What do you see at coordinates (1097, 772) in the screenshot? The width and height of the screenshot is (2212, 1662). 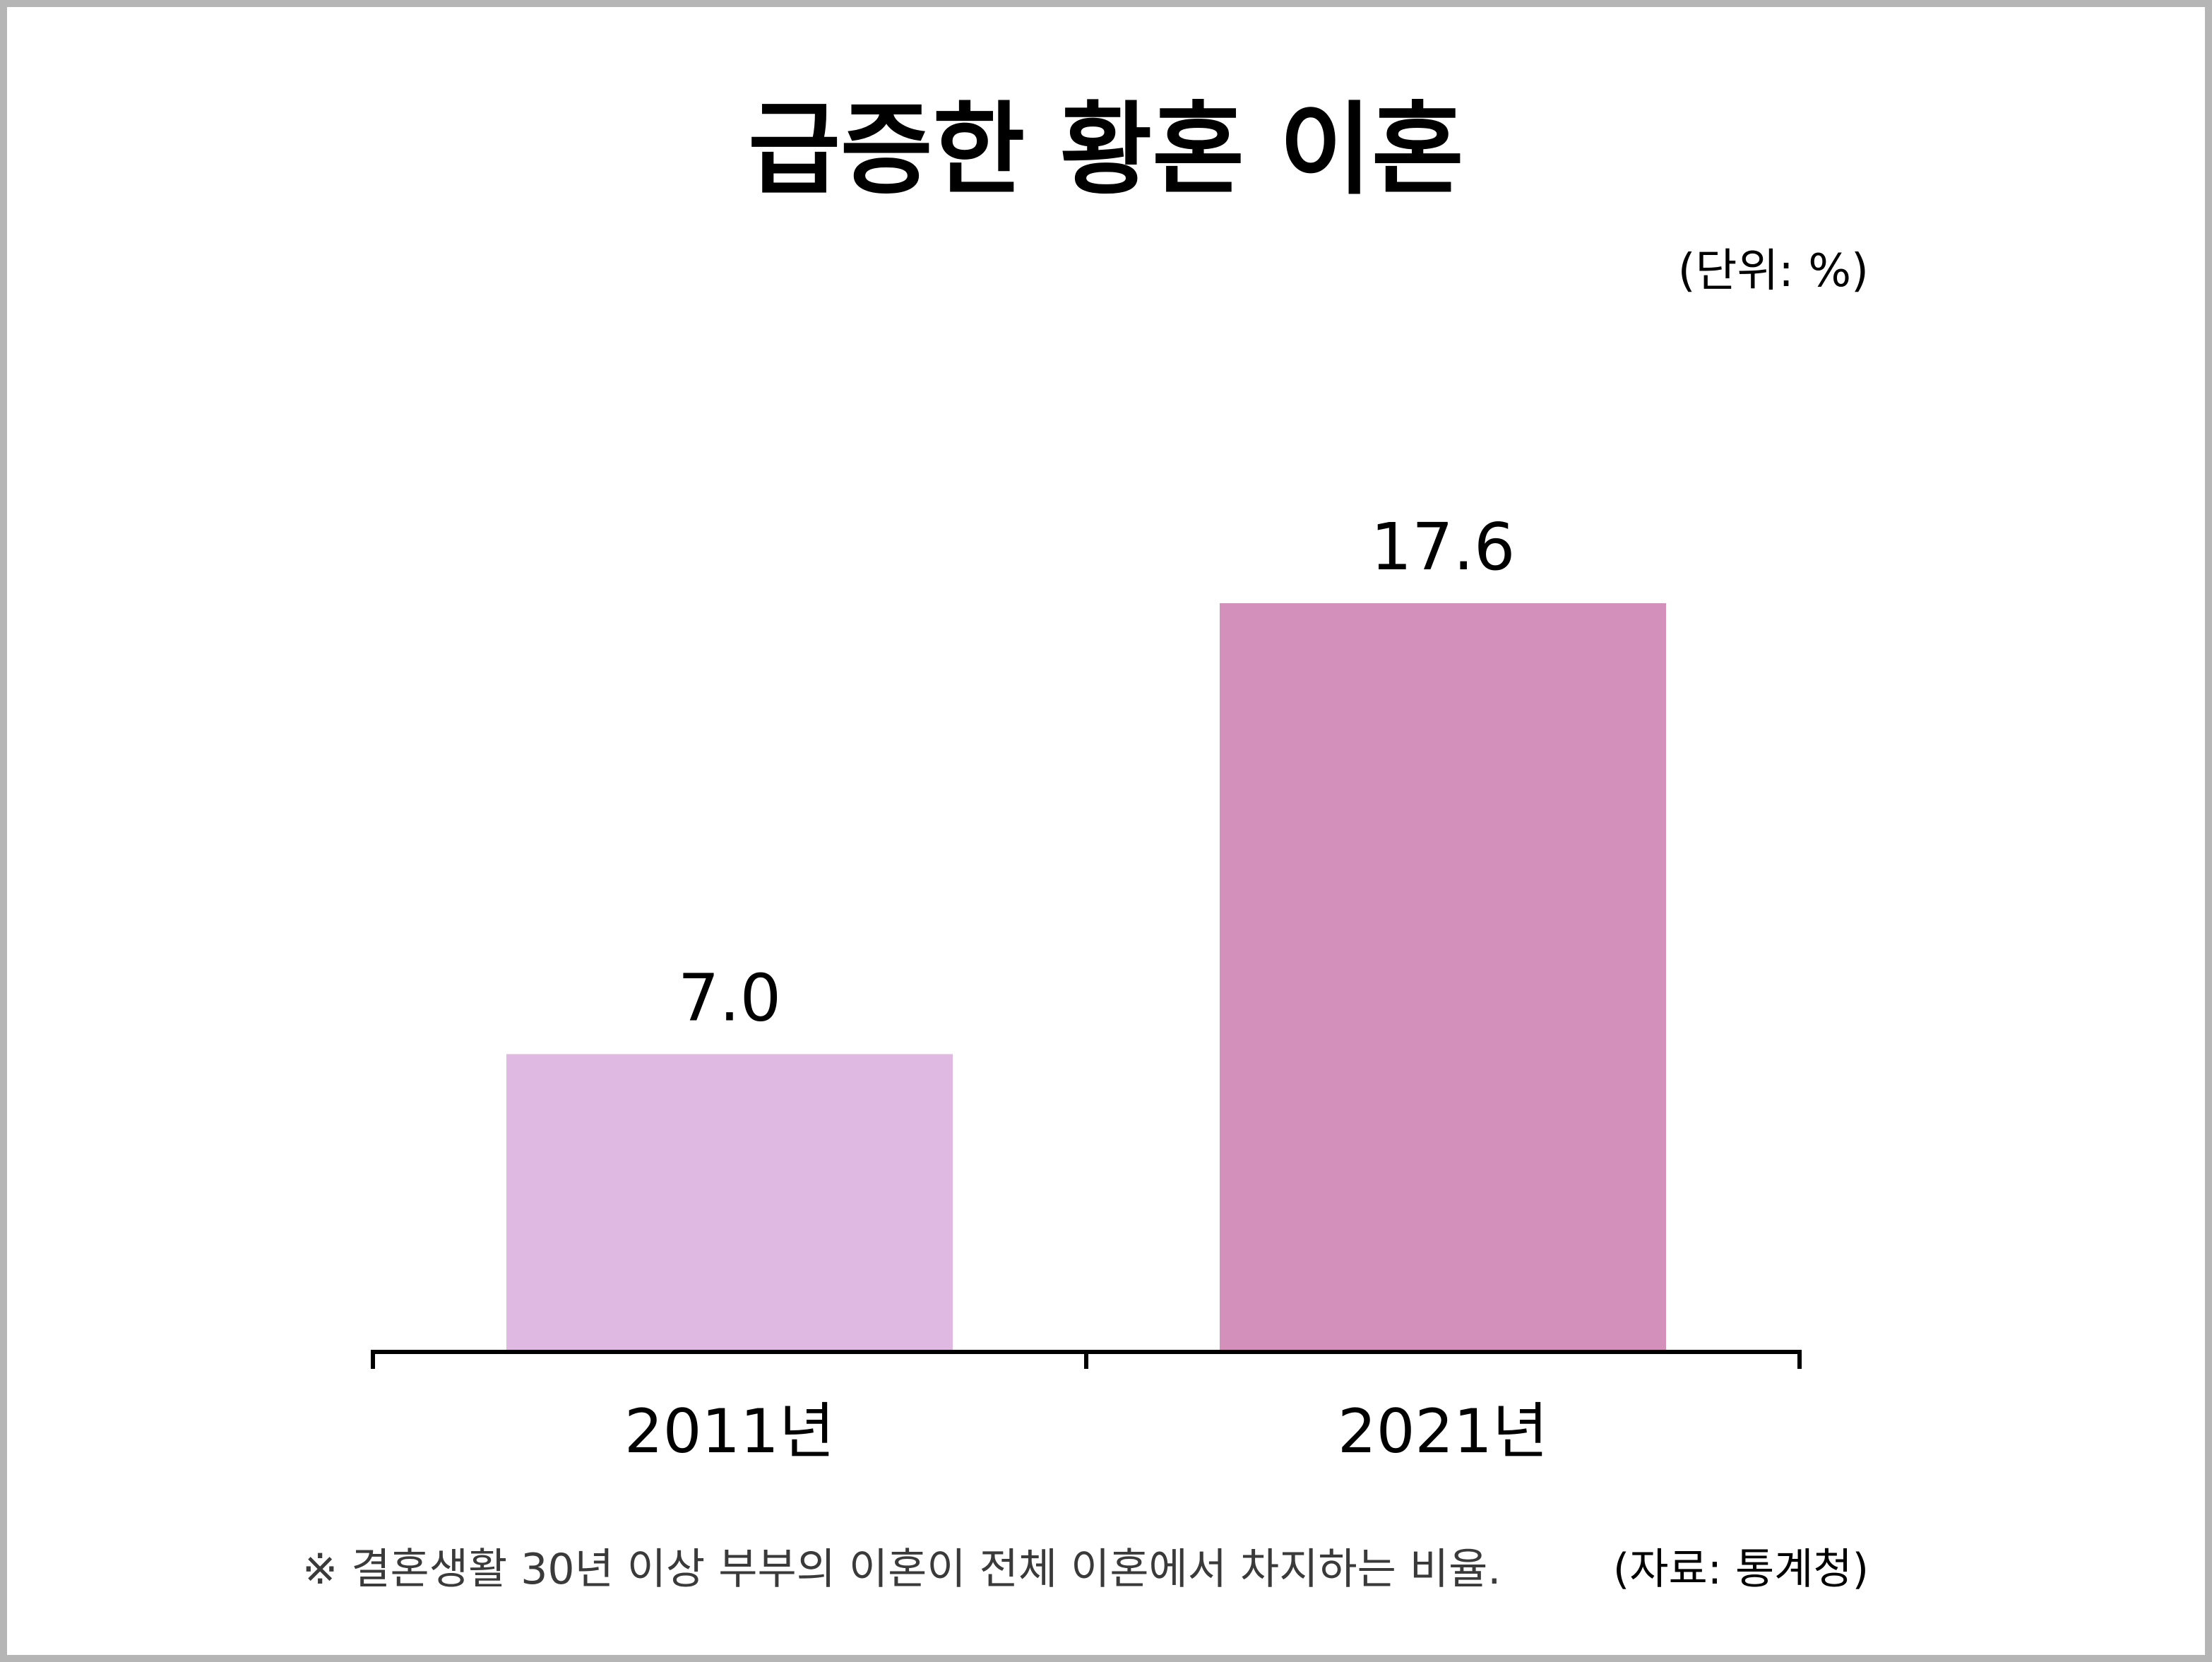 I see `value-labels: 7.0 17.6` at bounding box center [1097, 772].